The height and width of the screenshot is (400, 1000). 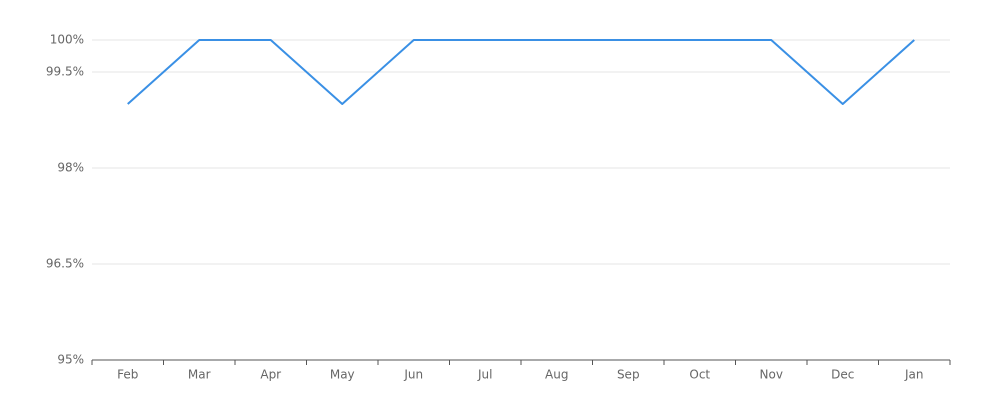 What do you see at coordinates (67, 40) in the screenshot?
I see `y-tick-label: 100%` at bounding box center [67, 40].